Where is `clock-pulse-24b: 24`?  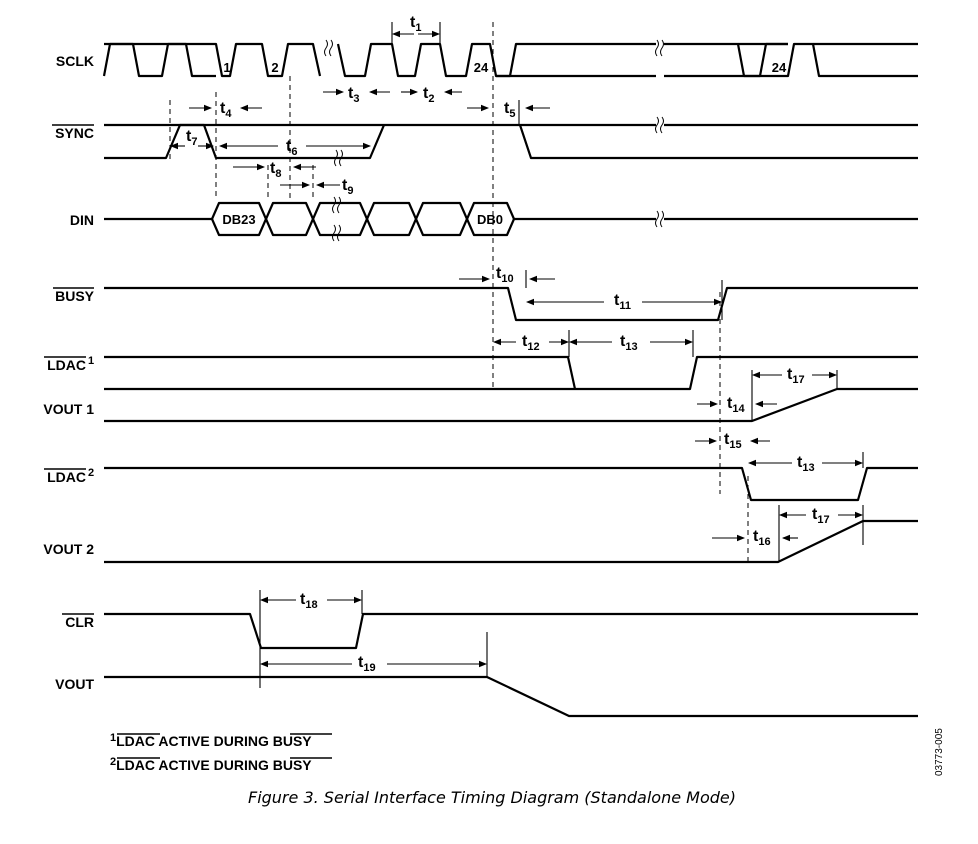 clock-pulse-24b: 24 is located at coordinates (779, 67).